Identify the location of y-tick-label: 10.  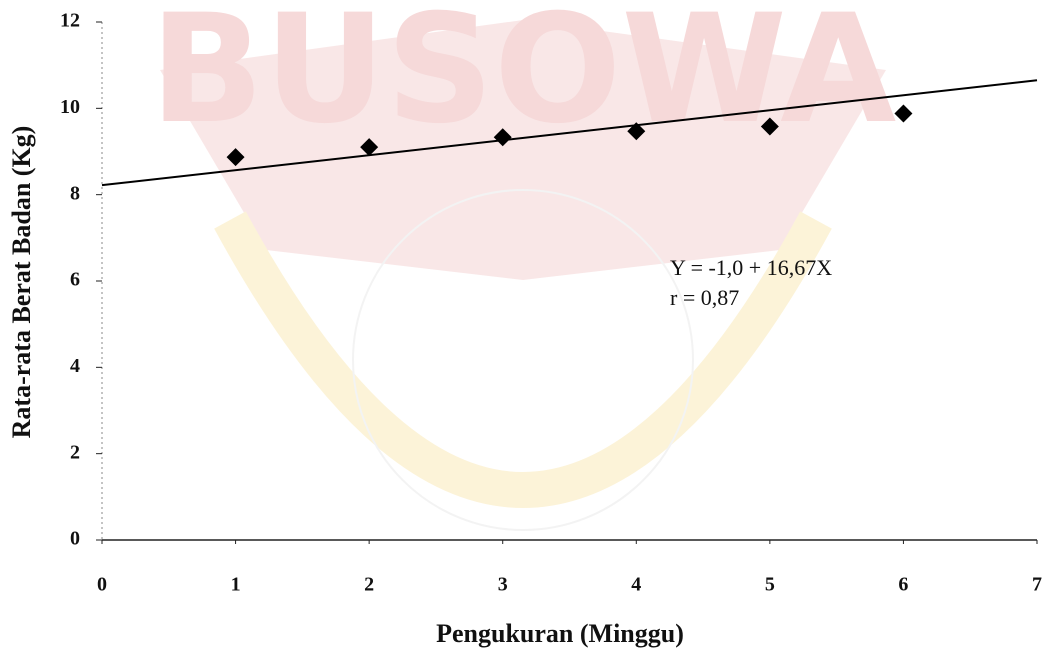
(70, 107).